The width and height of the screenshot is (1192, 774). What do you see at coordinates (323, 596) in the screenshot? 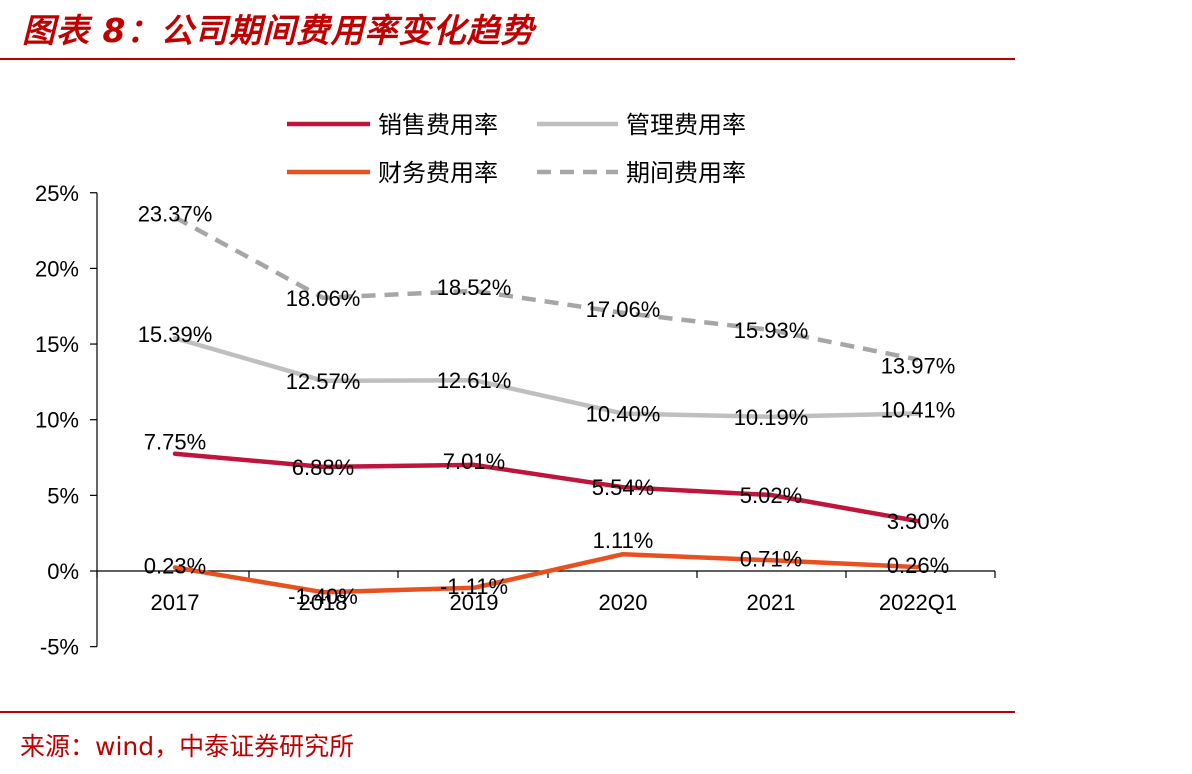
I see `data-label: -1.40%` at bounding box center [323, 596].